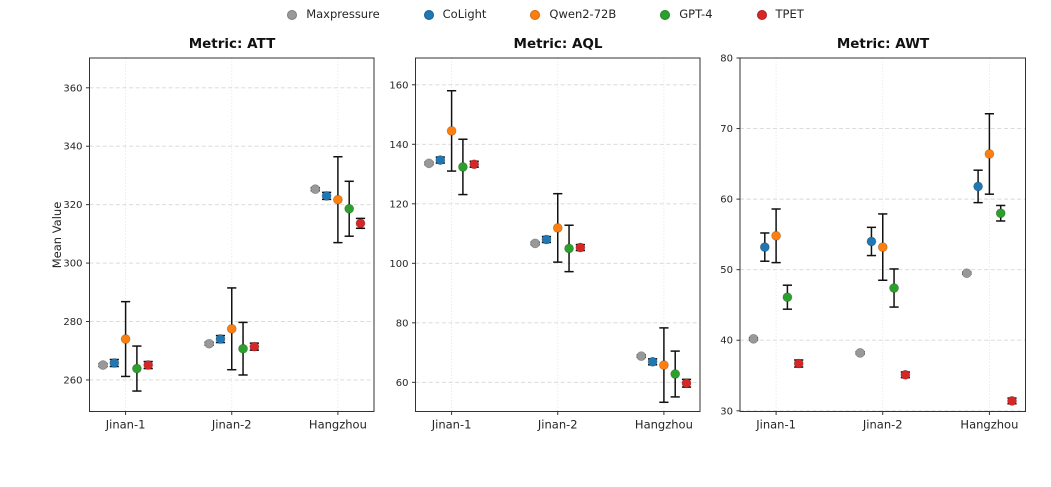  Describe the element at coordinates (72, 380) in the screenshot. I see `y-tick-label: 260` at that location.